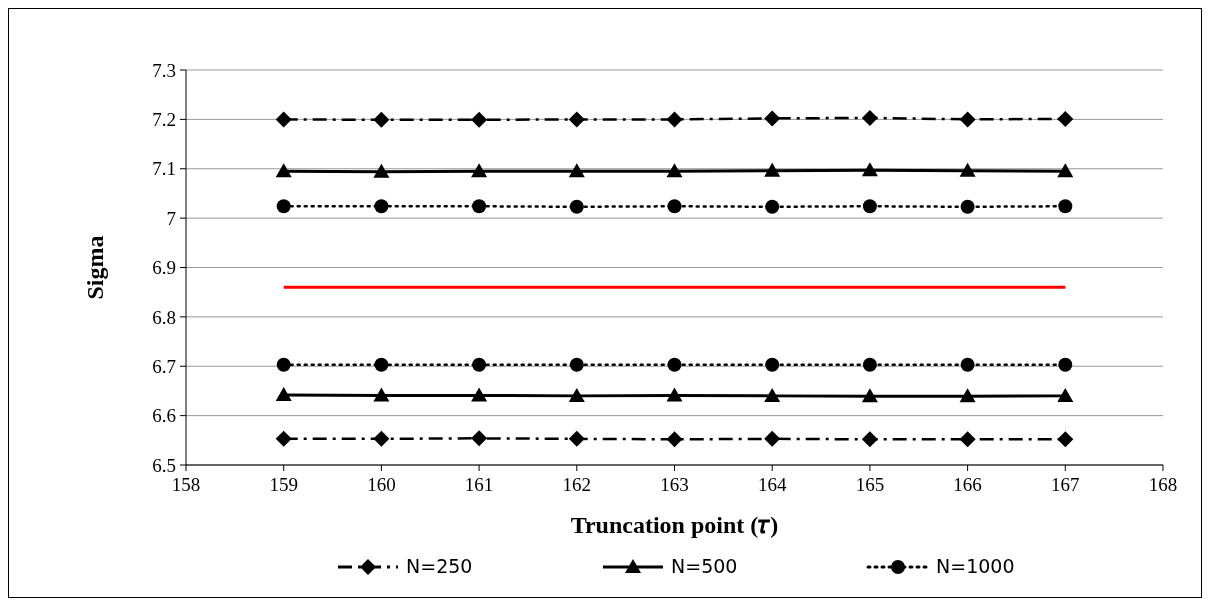  What do you see at coordinates (577, 484) in the screenshot?
I see `x-tick-label: 162` at bounding box center [577, 484].